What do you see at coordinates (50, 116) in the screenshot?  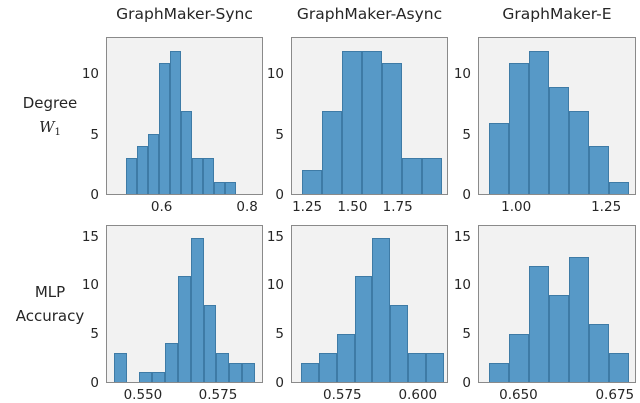 I see `row-label-degree-w1: Degree W1` at bounding box center [50, 116].